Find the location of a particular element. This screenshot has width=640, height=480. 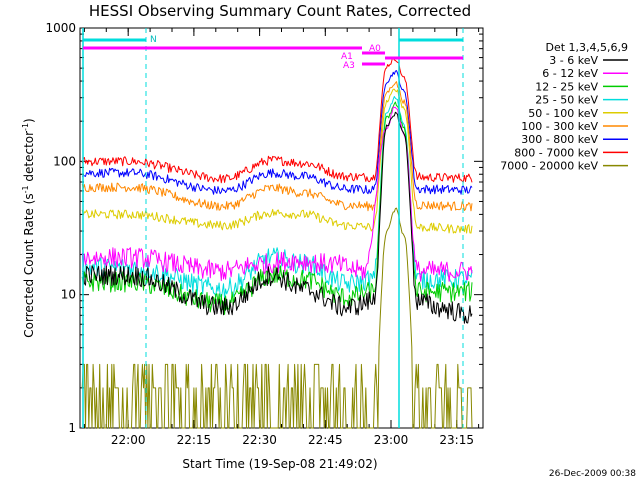

flare-label-a3: A3 is located at coordinates (349, 66).